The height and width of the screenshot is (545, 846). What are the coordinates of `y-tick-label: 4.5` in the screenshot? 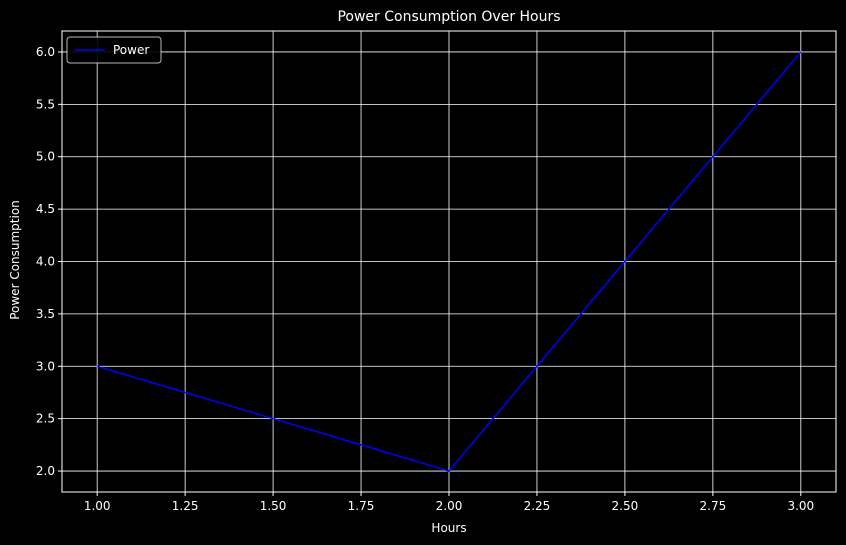 It's located at (45, 209).